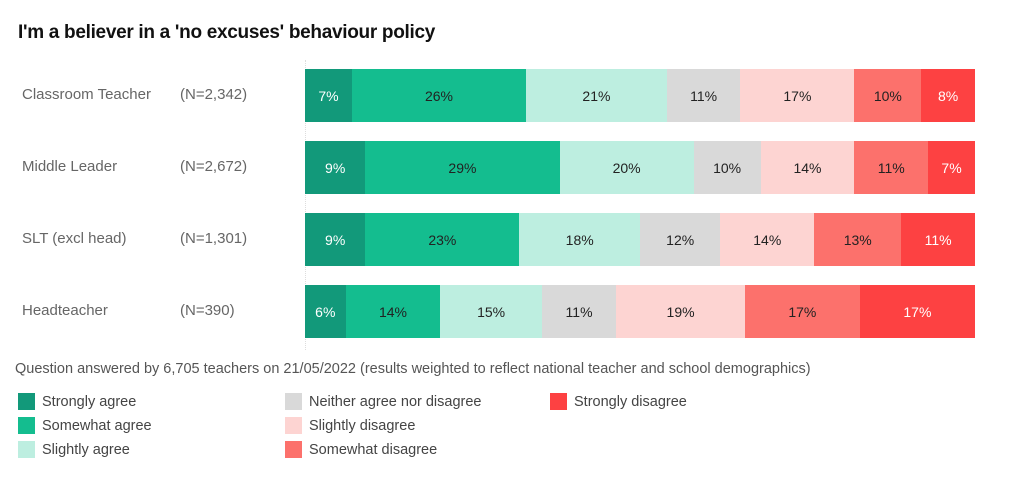 The height and width of the screenshot is (482, 1024). I want to click on sample-size-label: (N=1,301), so click(214, 238).